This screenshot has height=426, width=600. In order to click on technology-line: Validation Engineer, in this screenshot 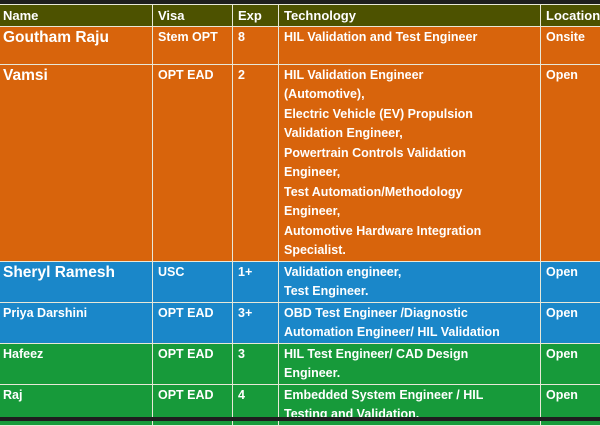, I will do `click(409, 134)`.